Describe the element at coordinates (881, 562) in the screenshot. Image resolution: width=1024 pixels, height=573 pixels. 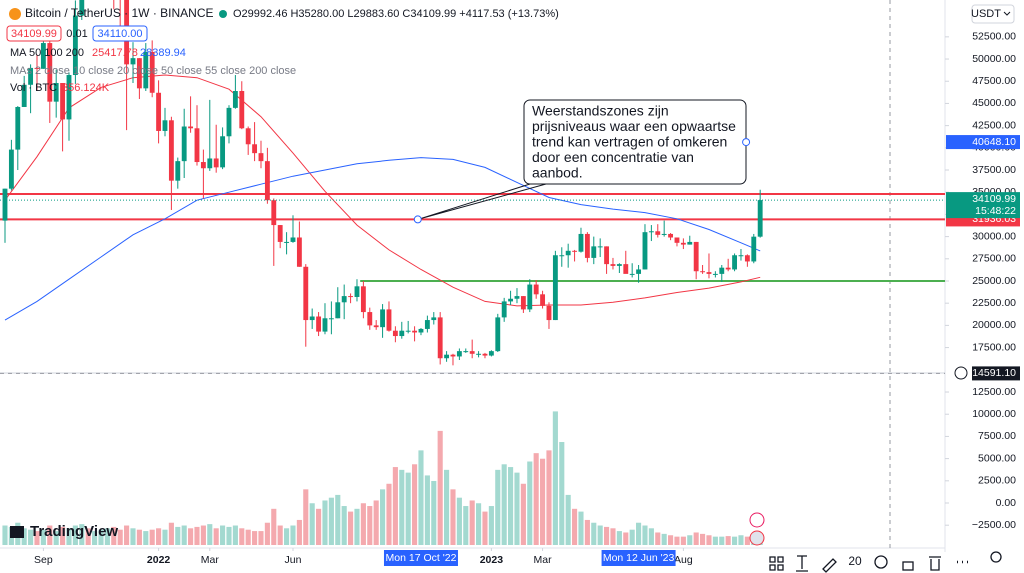
I see `settings` at that location.